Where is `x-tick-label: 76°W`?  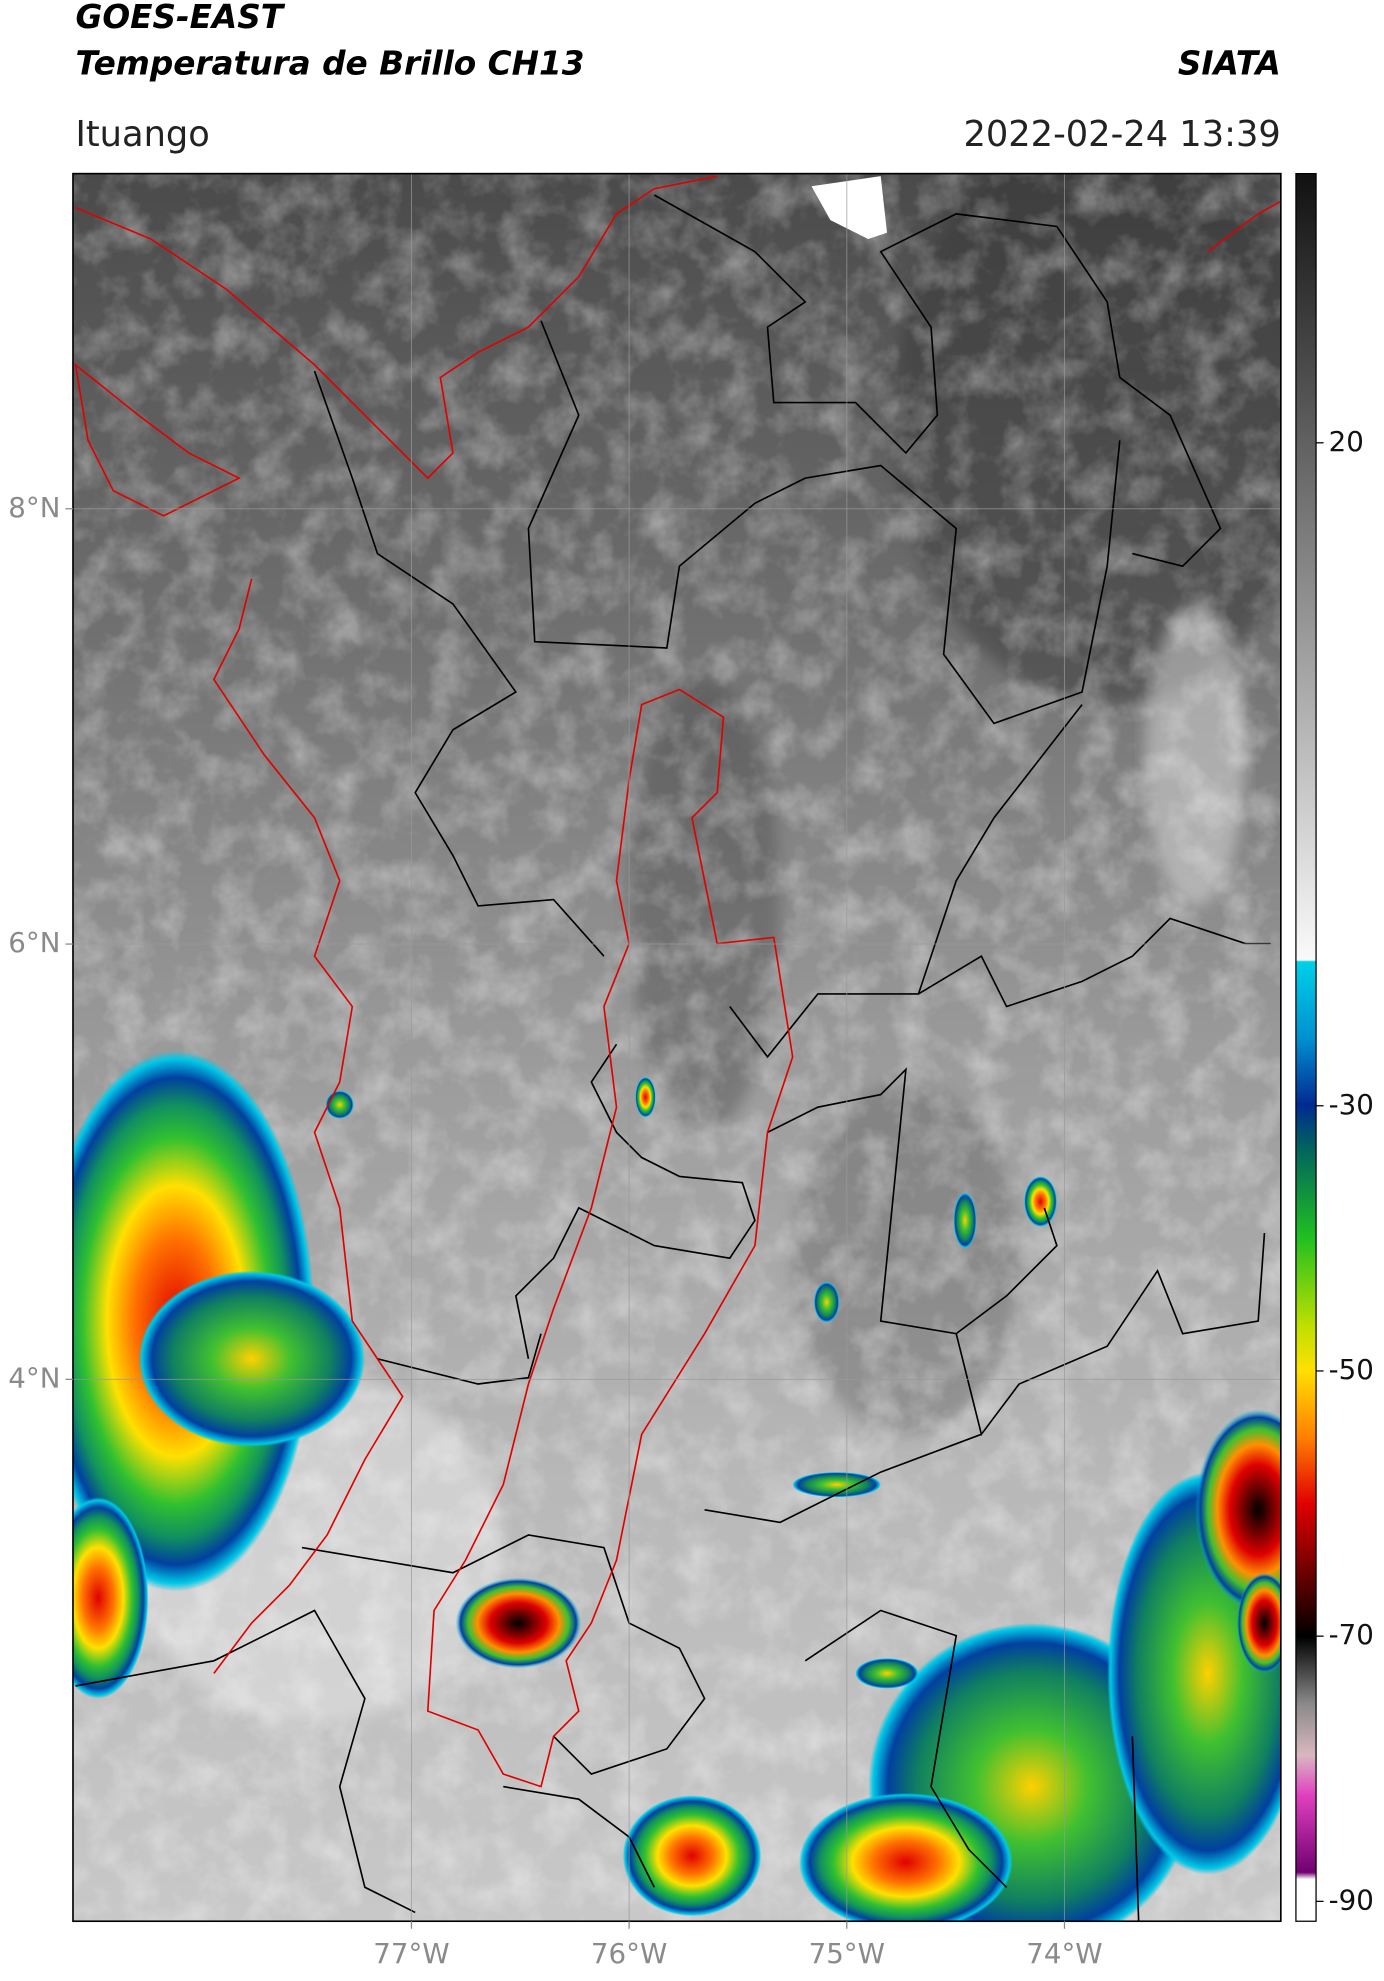 x-tick-label: 76°W is located at coordinates (629, 1953).